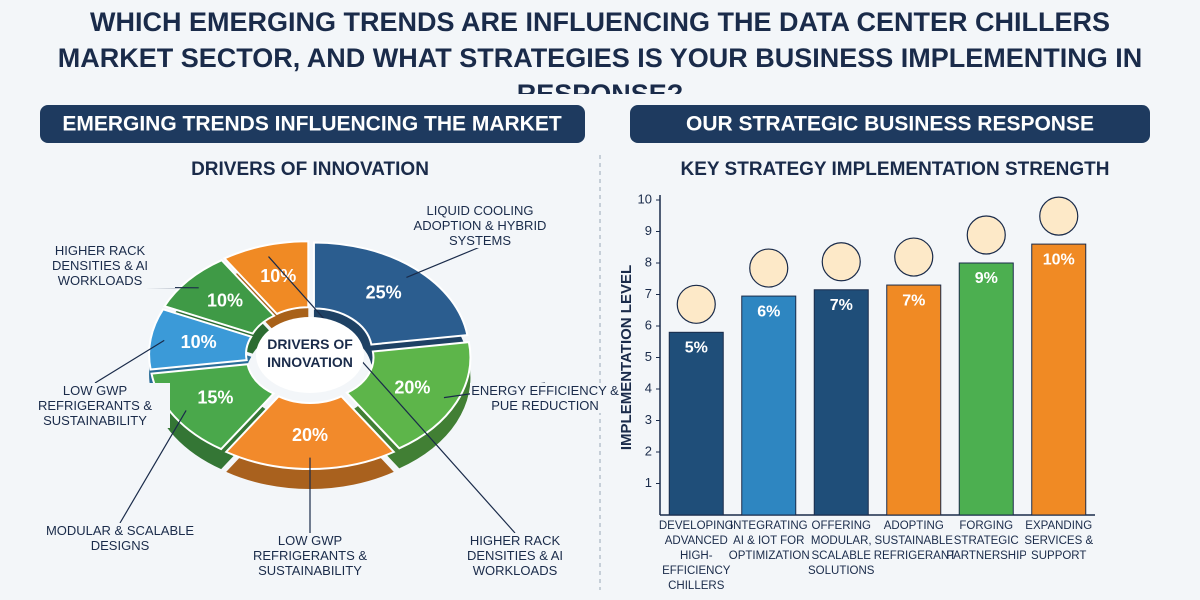 Image resolution: width=1200 pixels, height=600 pixels. I want to click on x-tick-label: EXPANDING SERVICES & SUPPORT, so click(1059, 541).